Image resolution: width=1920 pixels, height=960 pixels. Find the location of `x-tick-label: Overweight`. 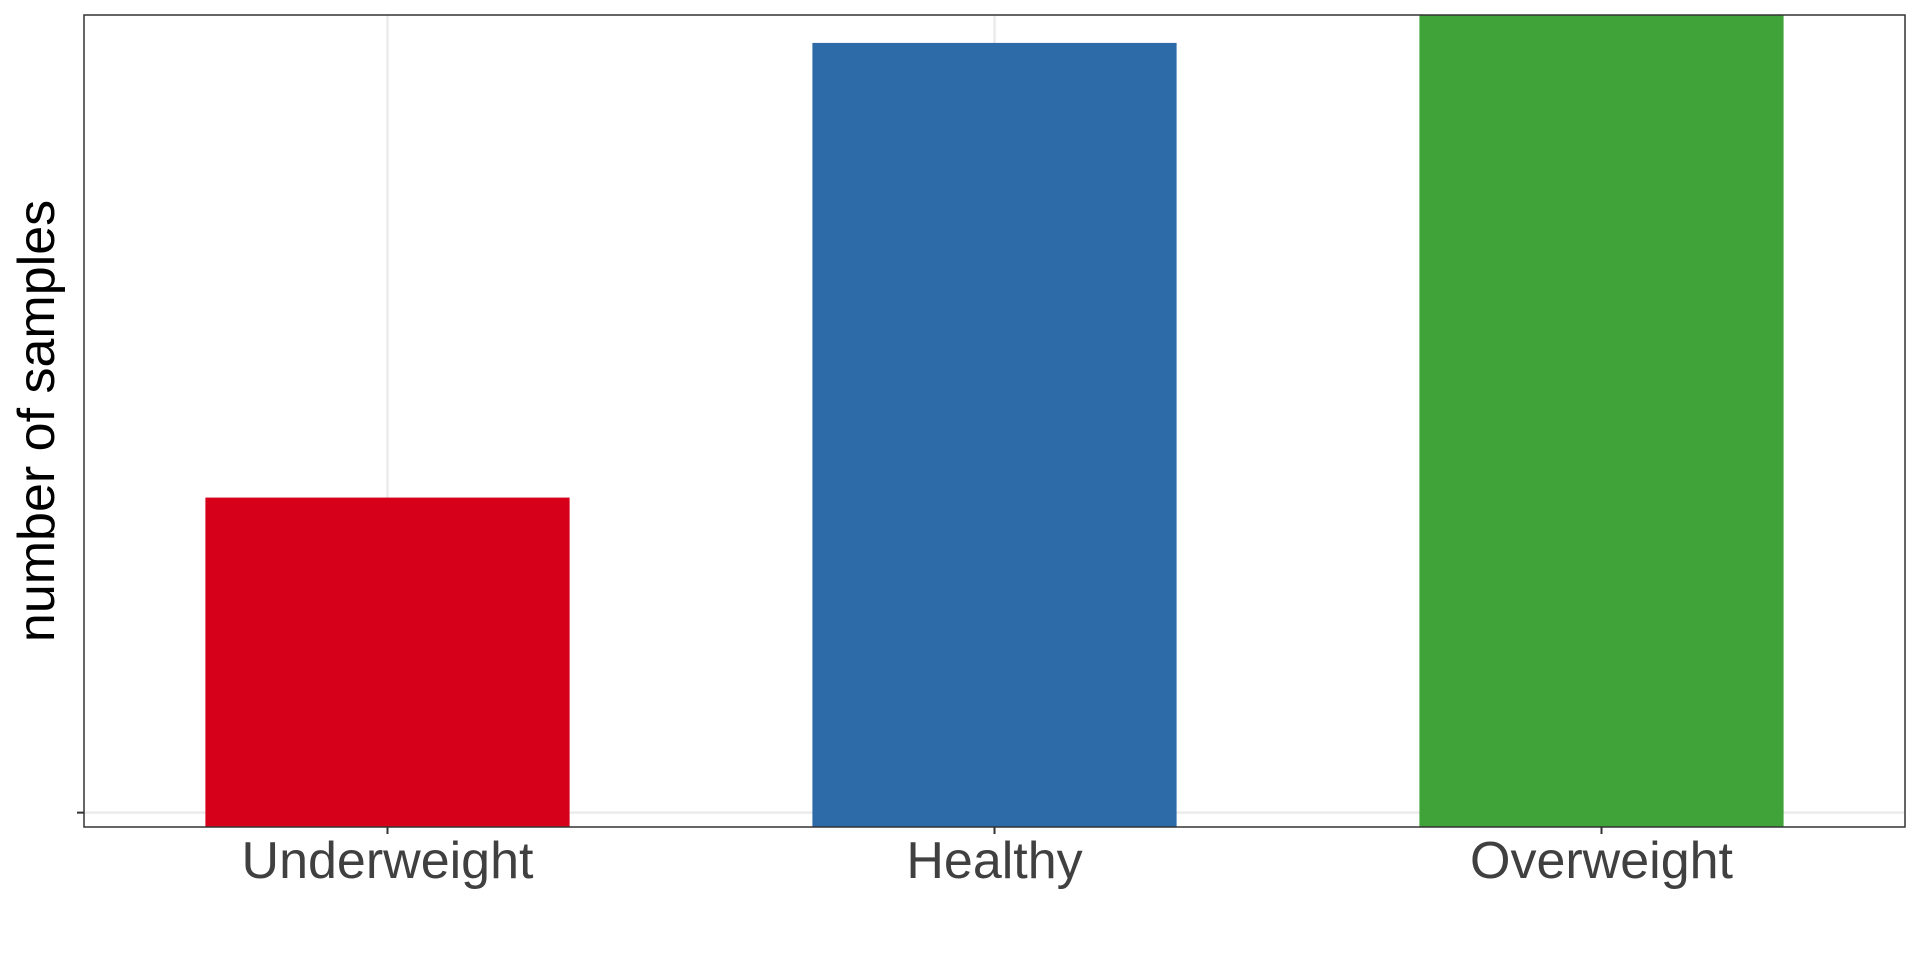

x-tick-label: Overweight is located at coordinates (1602, 861).